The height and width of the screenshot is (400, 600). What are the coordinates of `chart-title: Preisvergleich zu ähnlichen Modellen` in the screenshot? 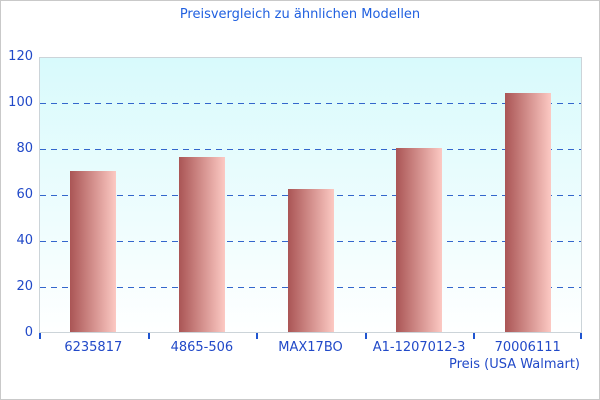 It's located at (300, 14).